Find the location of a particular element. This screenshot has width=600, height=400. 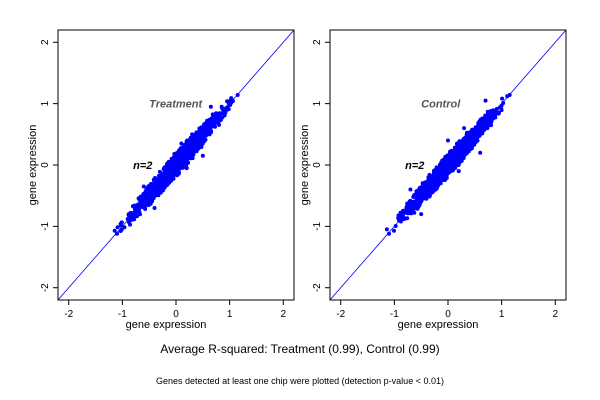

y-axis-label: gene expression is located at coordinates (305, 165).